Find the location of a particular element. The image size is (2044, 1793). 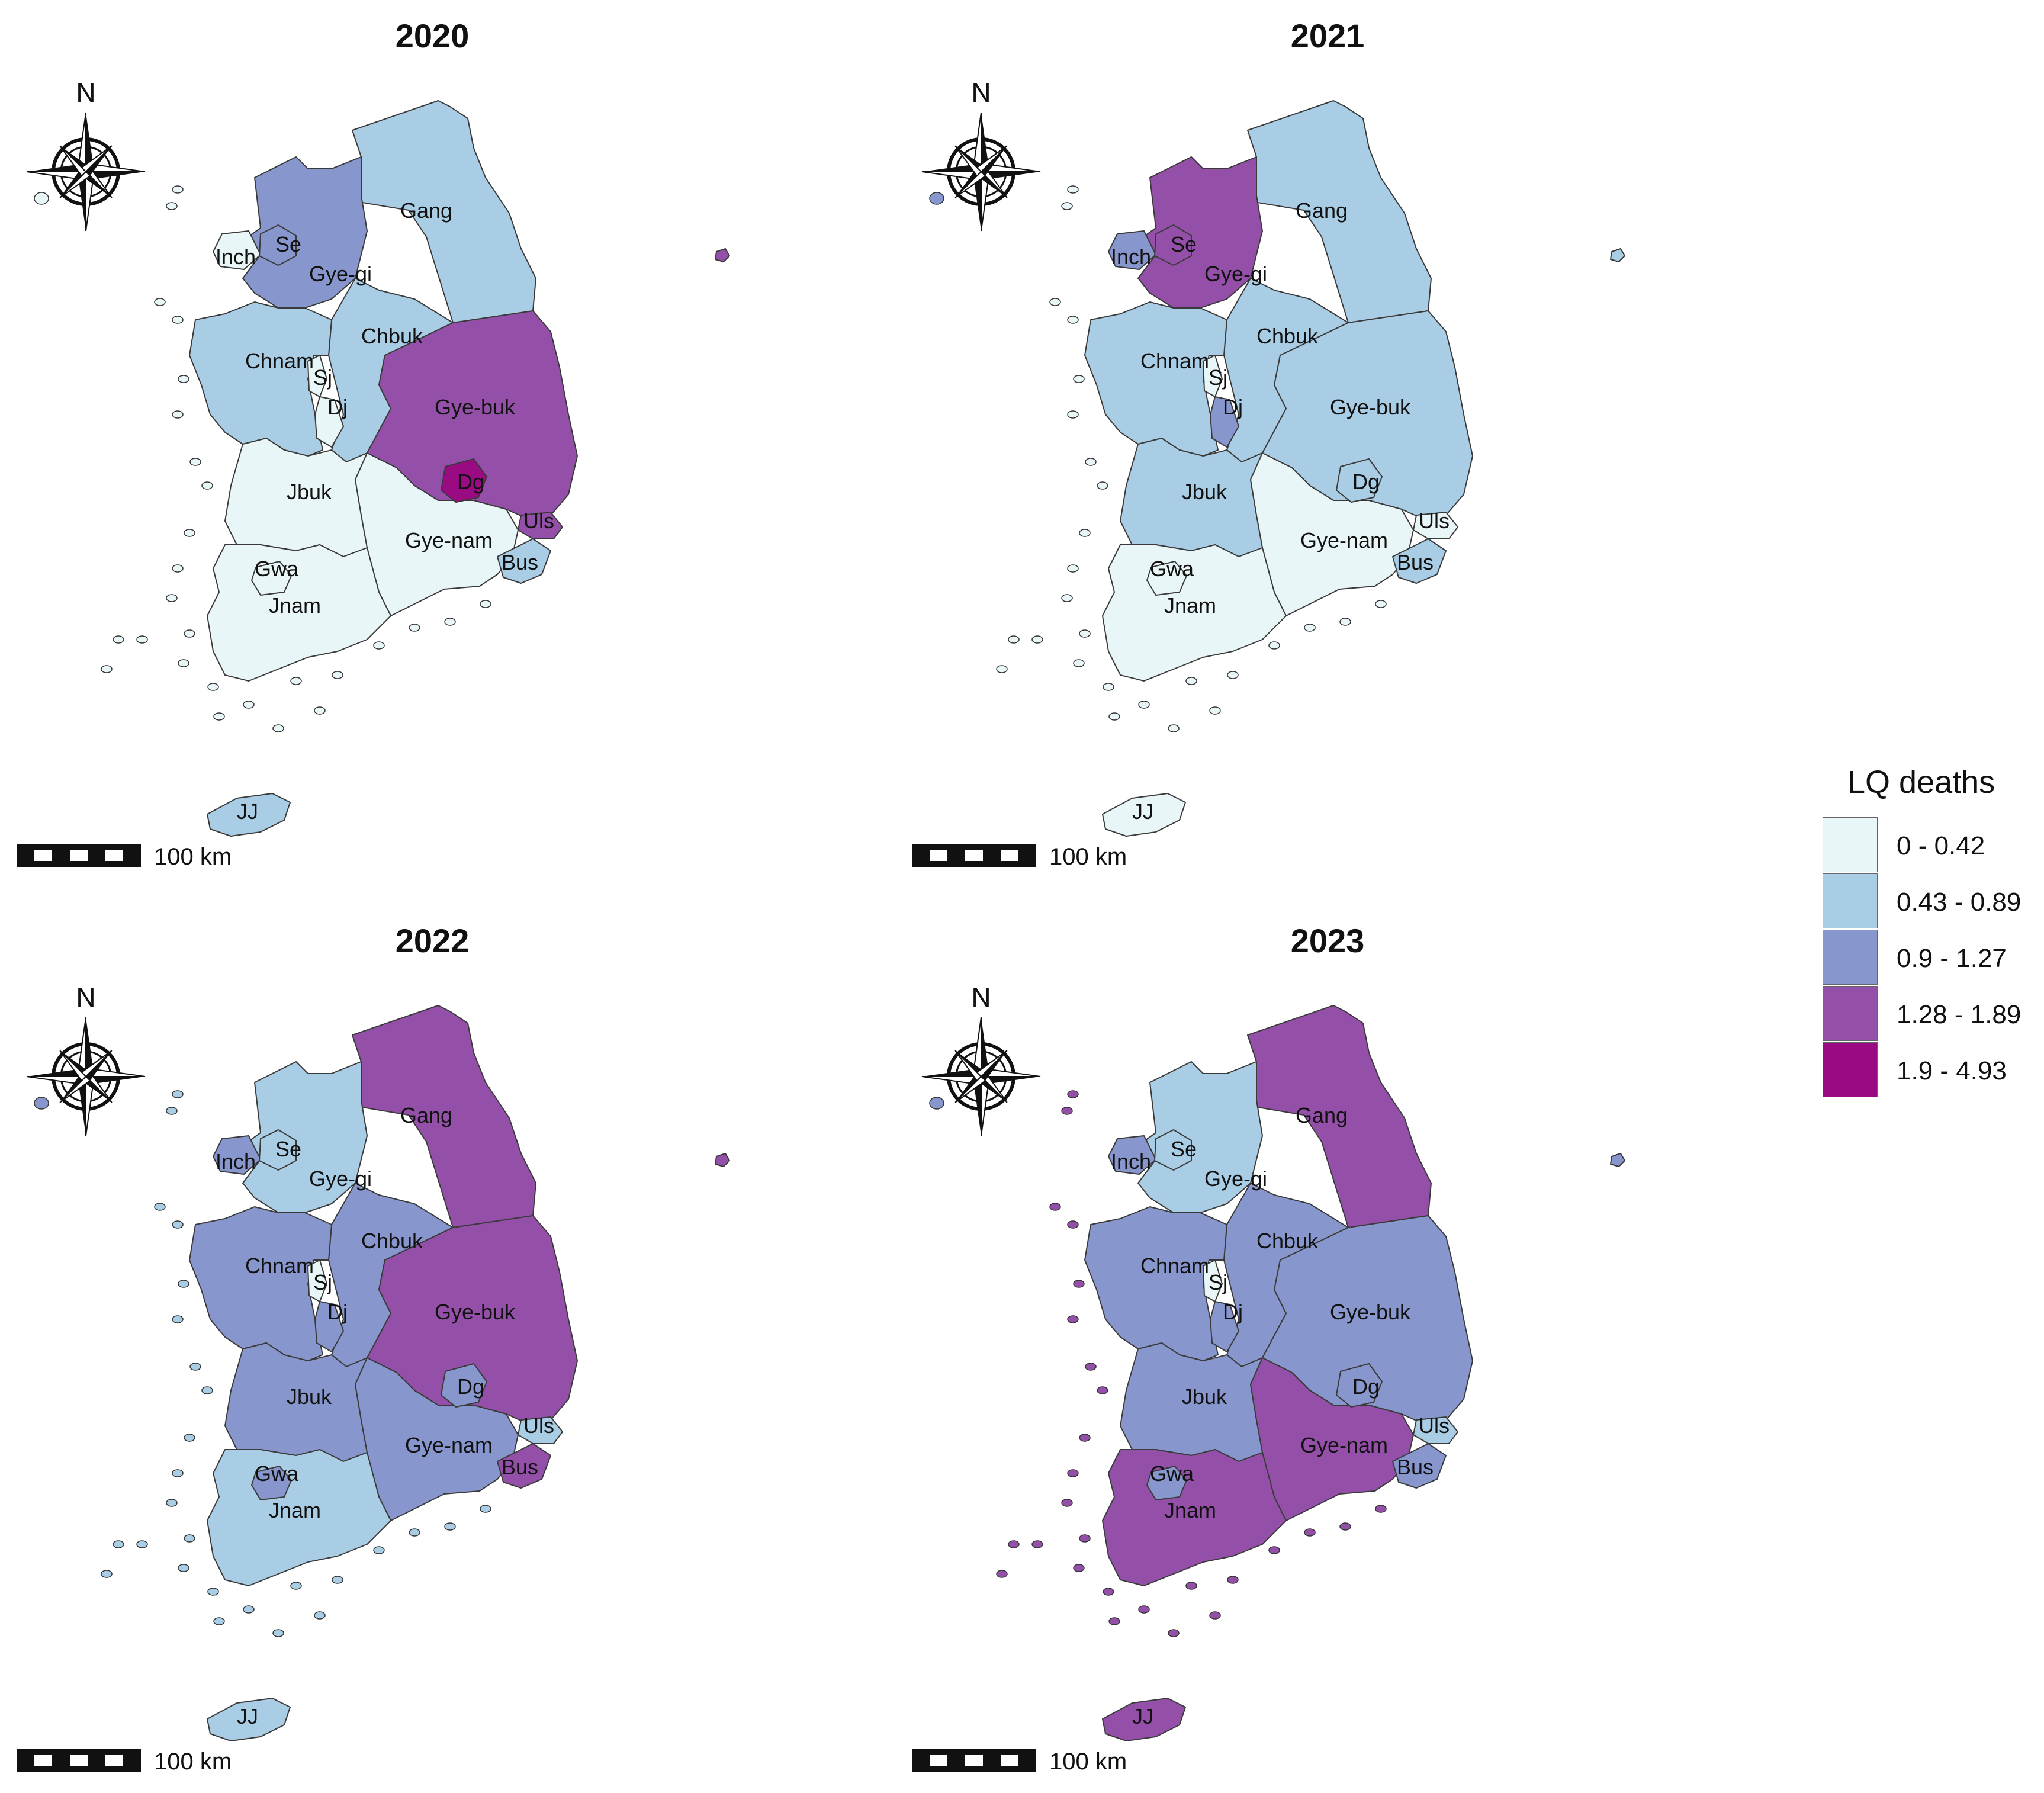

legend-title: LQ deaths is located at coordinates (1921, 782).